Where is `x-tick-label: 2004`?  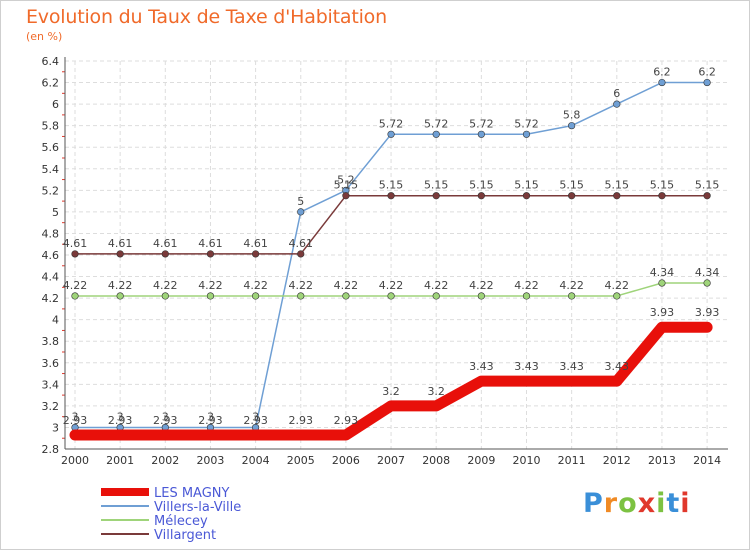 x-tick-label: 2004 is located at coordinates (256, 460).